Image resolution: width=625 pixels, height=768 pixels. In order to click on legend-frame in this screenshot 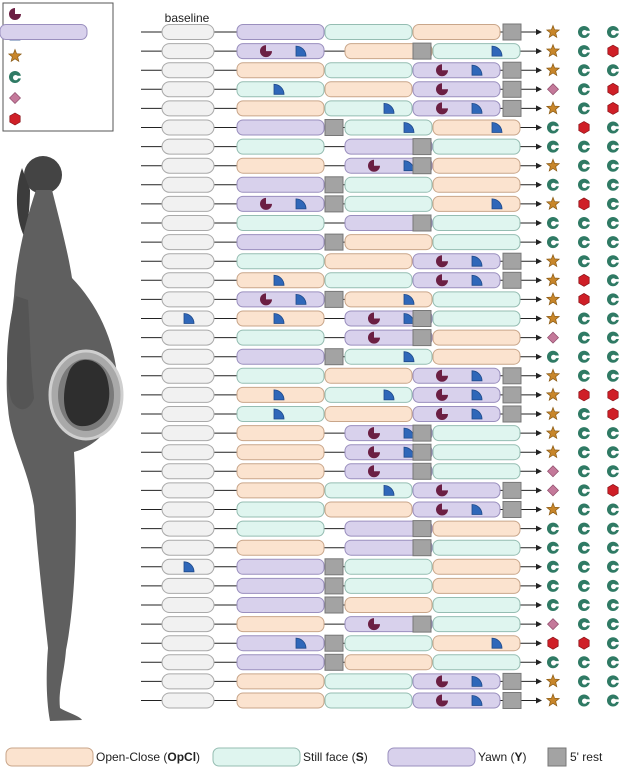, I will do `click(58, 67)`.